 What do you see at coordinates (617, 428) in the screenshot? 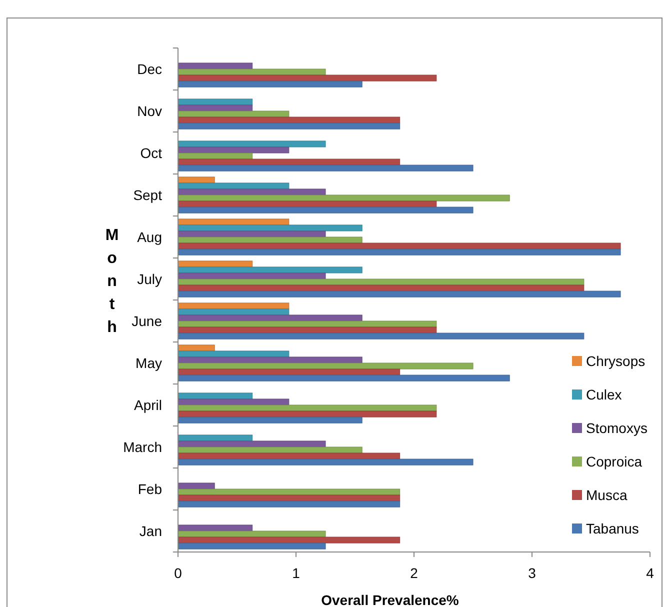
I see `legend-label: Stomoxys` at bounding box center [617, 428].